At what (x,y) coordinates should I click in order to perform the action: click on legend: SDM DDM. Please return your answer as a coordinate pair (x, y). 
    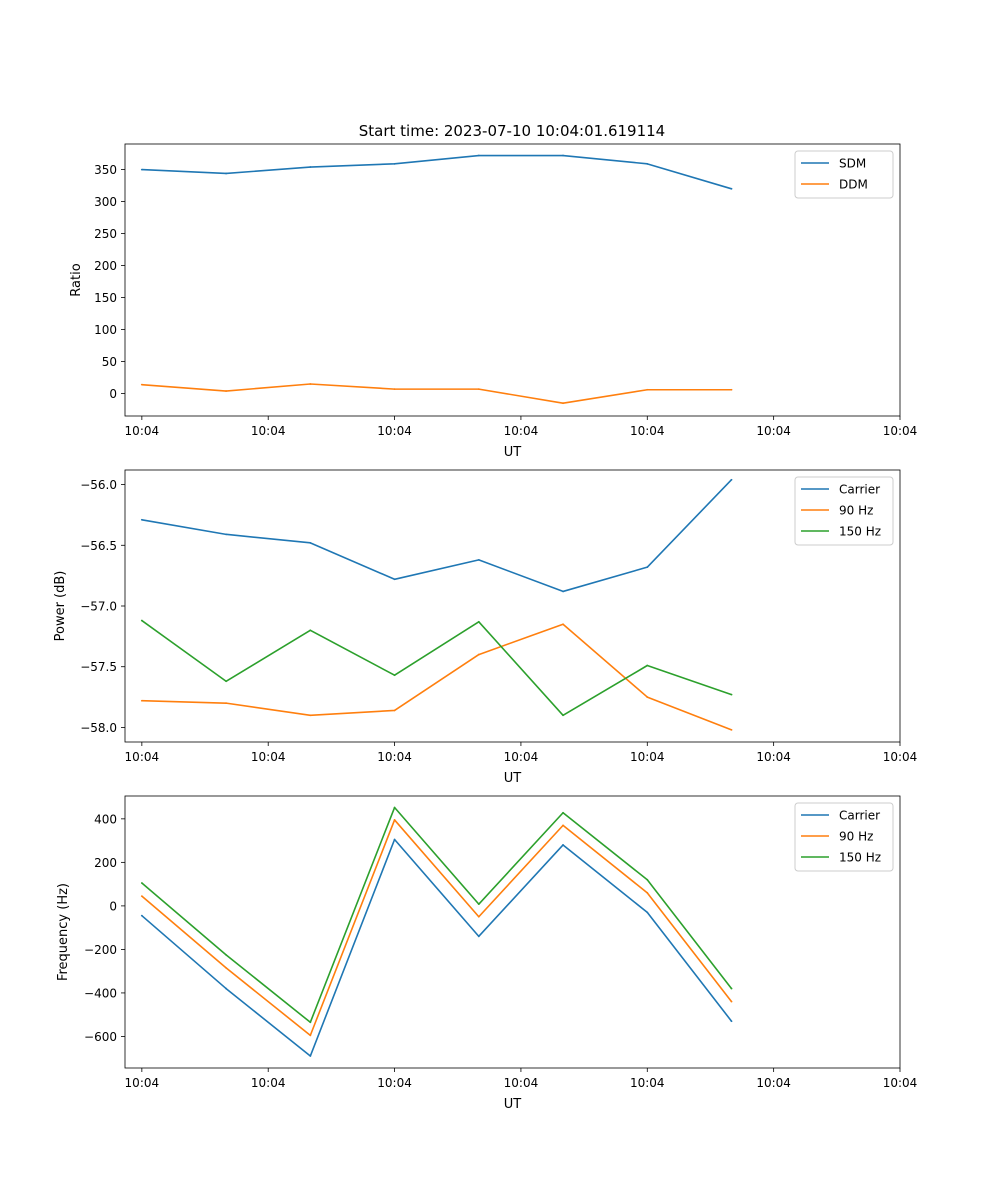
    Looking at the image, I should click on (844, 174).